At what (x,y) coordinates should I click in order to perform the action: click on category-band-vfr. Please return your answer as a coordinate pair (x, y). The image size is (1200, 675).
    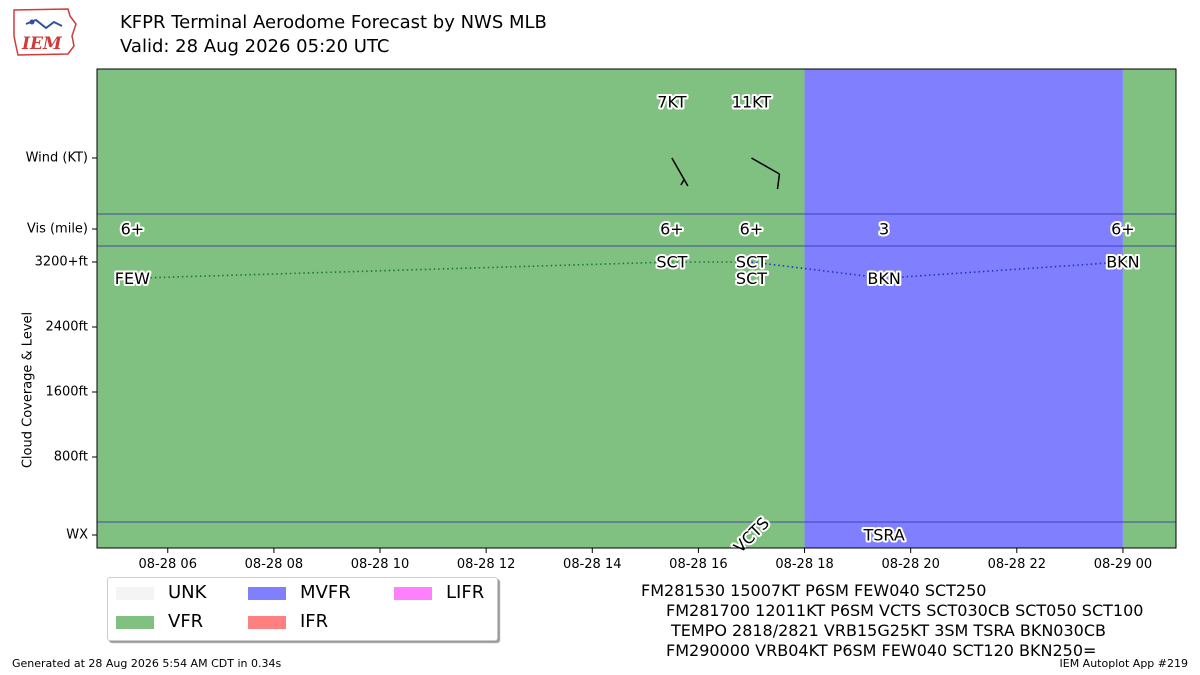
    Looking at the image, I should click on (1149, 308).